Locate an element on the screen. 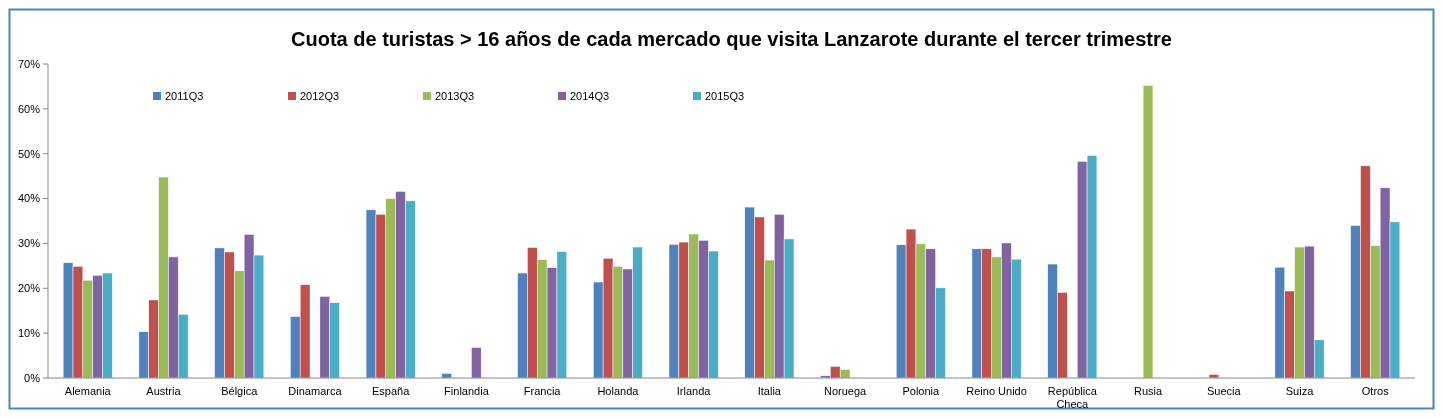 The width and height of the screenshot is (1443, 418). x-tick-label: Suecia is located at coordinates (1224, 391).